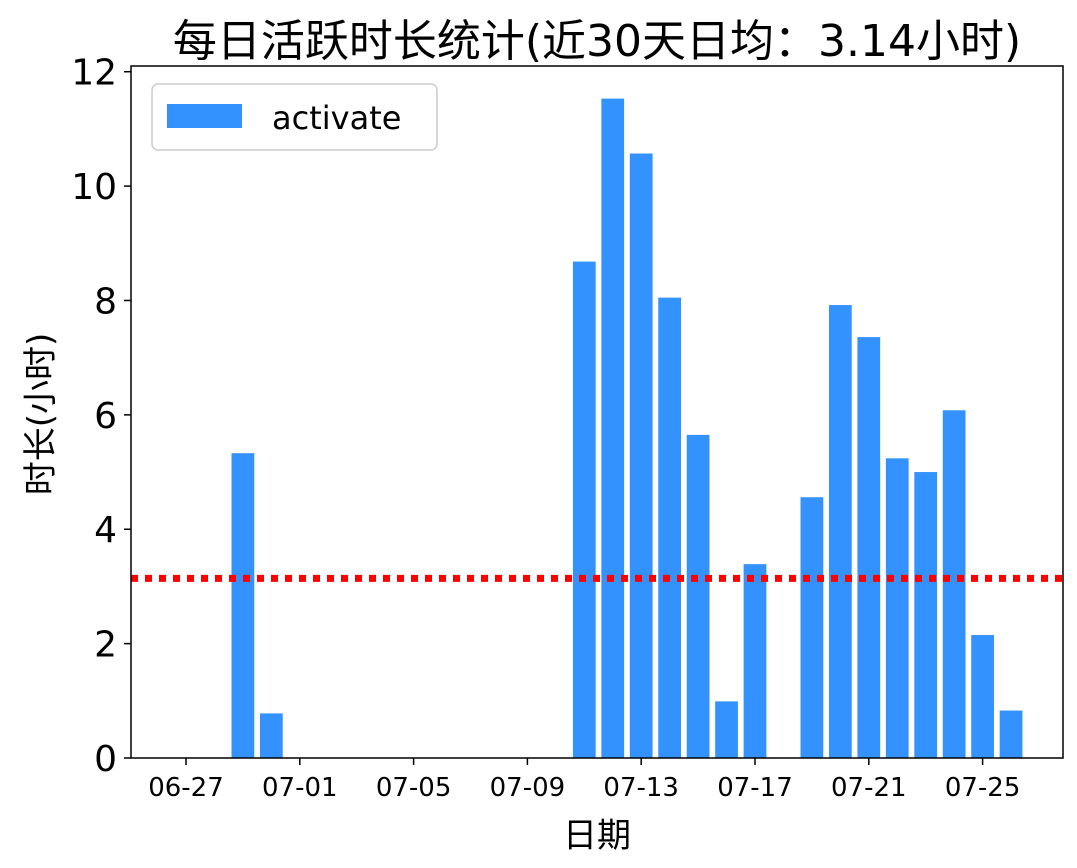 This screenshot has width=1077, height=868. Describe the element at coordinates (105, 301) in the screenshot. I see `y-tick-label: 8` at that location.